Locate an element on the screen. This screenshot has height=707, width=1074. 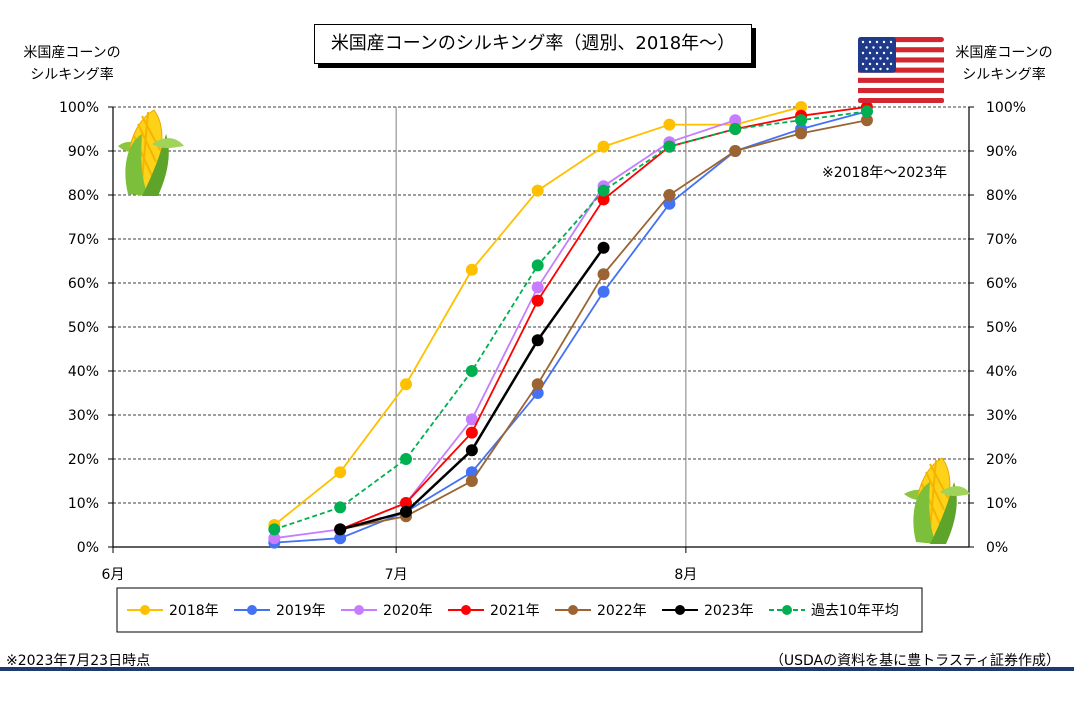
series-2023年 is located at coordinates (472, 388).